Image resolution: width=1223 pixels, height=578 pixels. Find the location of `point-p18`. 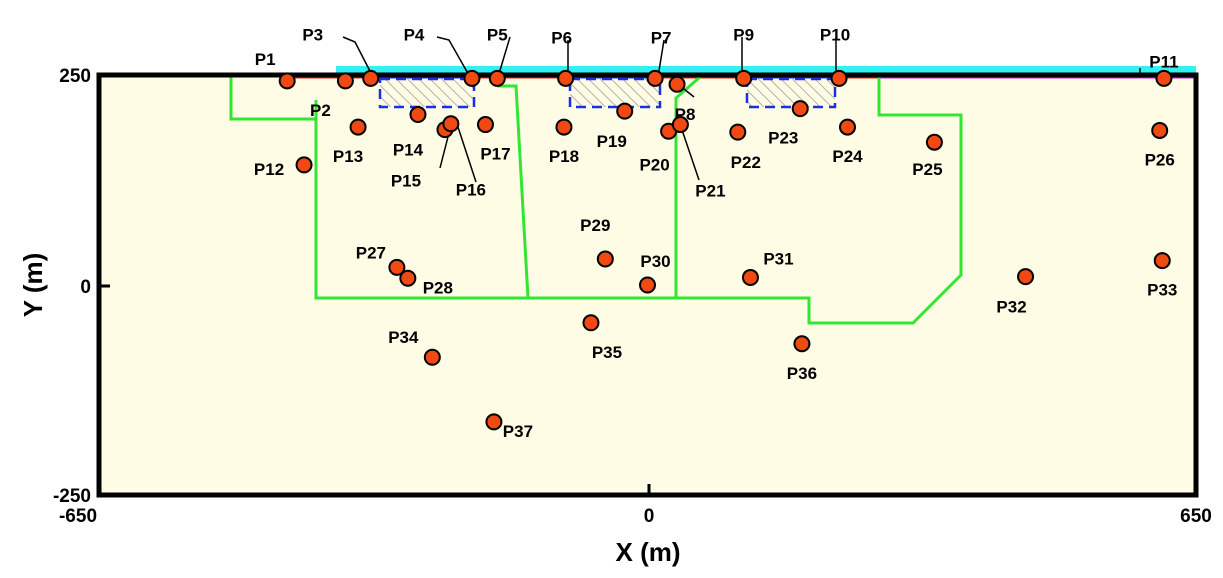

point-p18 is located at coordinates (564, 127).